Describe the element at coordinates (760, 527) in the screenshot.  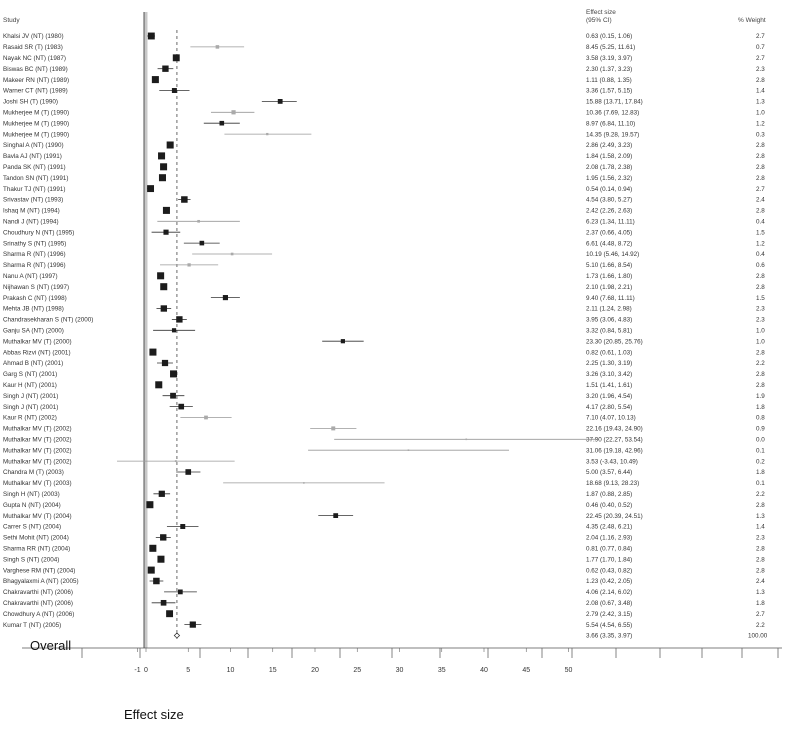
I see `study-weight: 1.4` at that location.